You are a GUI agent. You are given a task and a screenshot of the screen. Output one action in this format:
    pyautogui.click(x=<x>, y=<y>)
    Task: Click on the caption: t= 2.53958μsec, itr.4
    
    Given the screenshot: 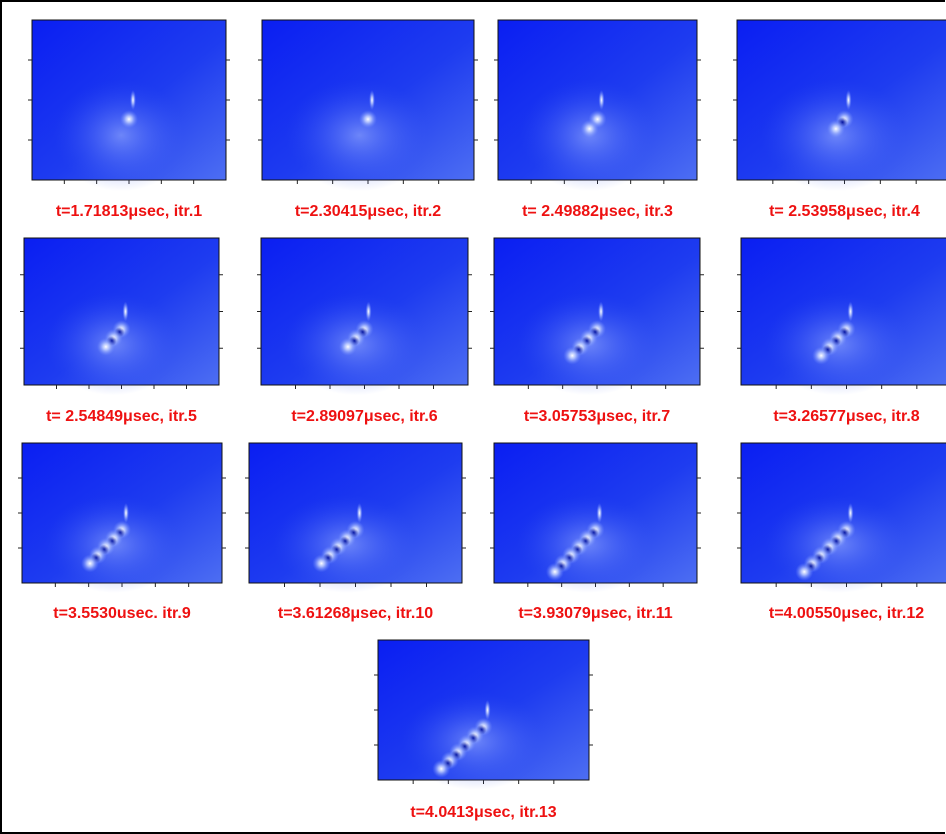 What is the action you would take?
    pyautogui.click(x=844, y=211)
    